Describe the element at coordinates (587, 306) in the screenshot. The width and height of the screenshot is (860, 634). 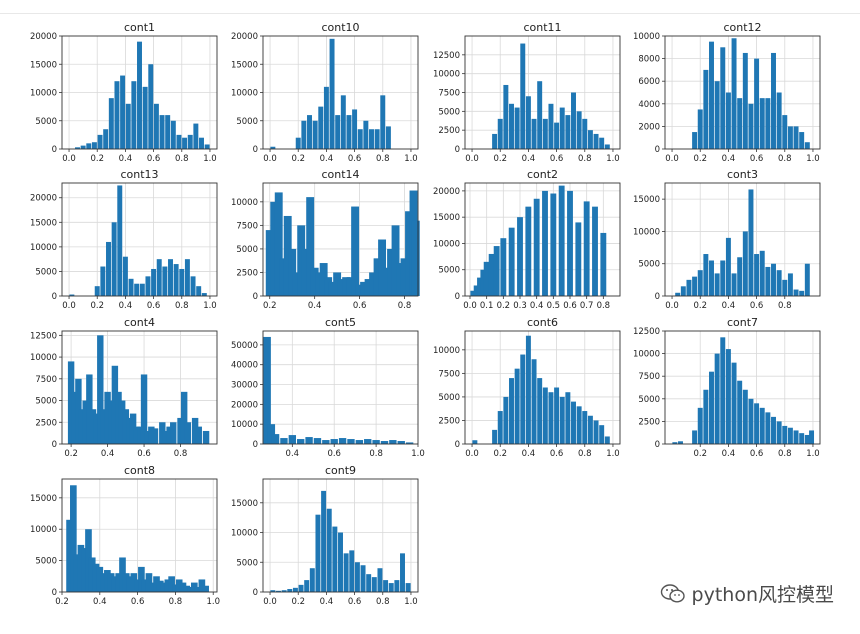
I see `x-tick-label: 0.7` at that location.